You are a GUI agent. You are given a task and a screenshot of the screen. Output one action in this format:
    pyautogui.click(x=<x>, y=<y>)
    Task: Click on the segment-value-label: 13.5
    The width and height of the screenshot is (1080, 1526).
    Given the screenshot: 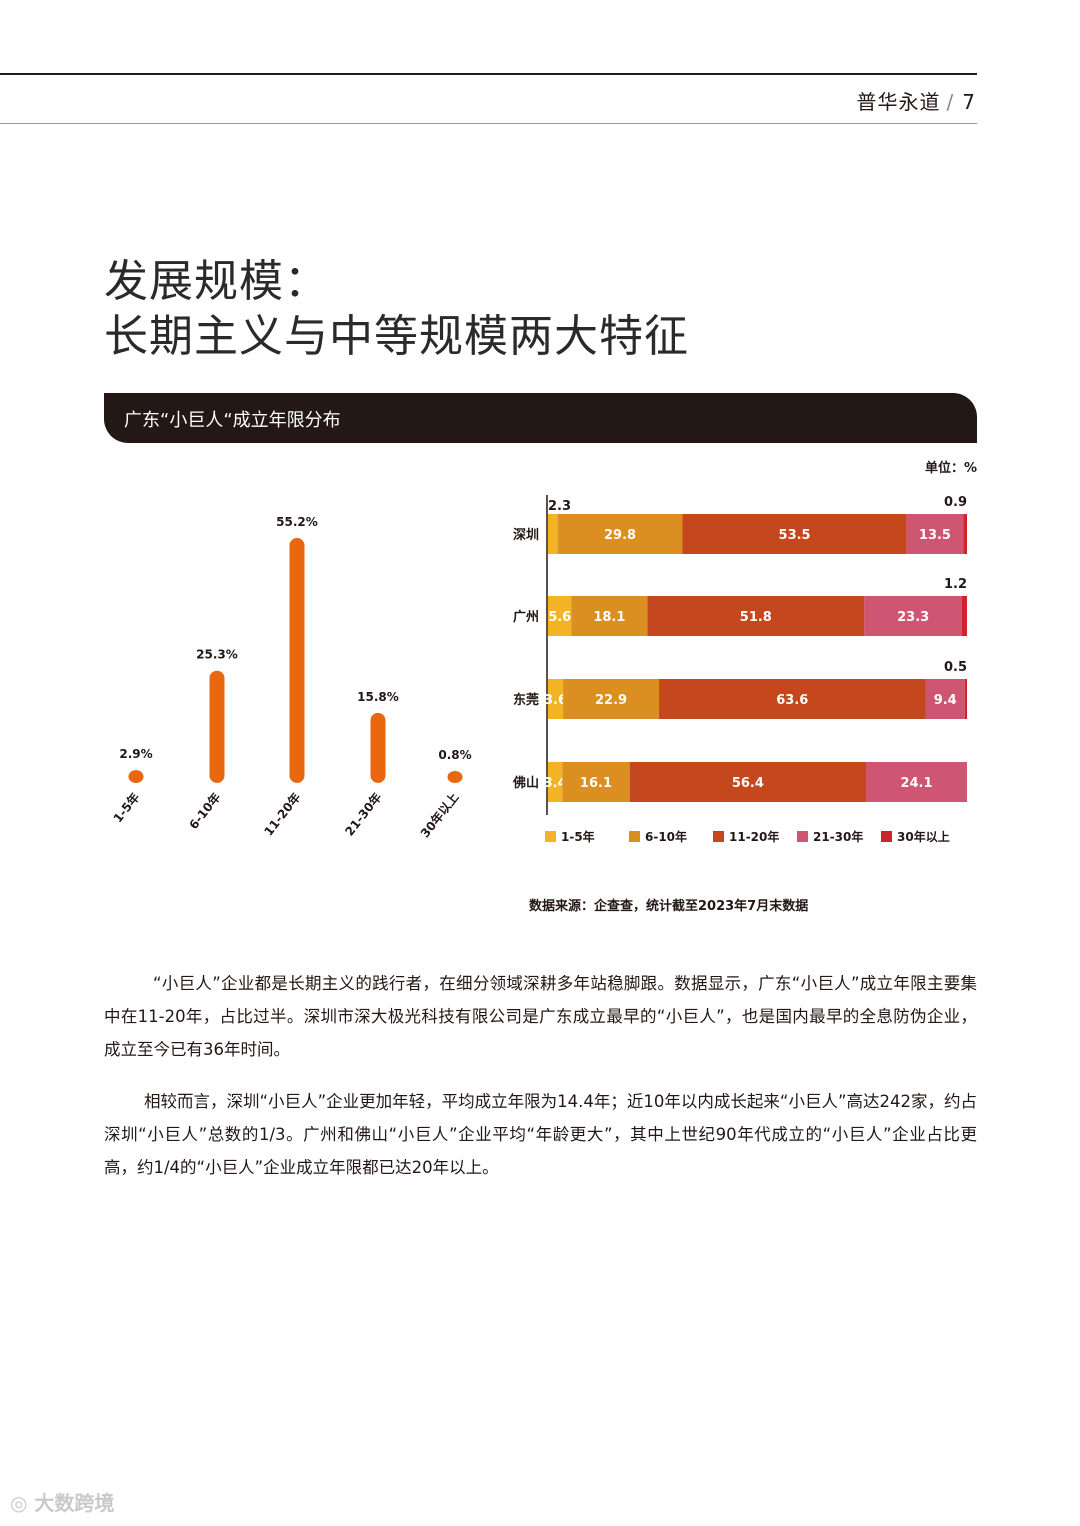 What is the action you would take?
    pyautogui.click(x=935, y=535)
    